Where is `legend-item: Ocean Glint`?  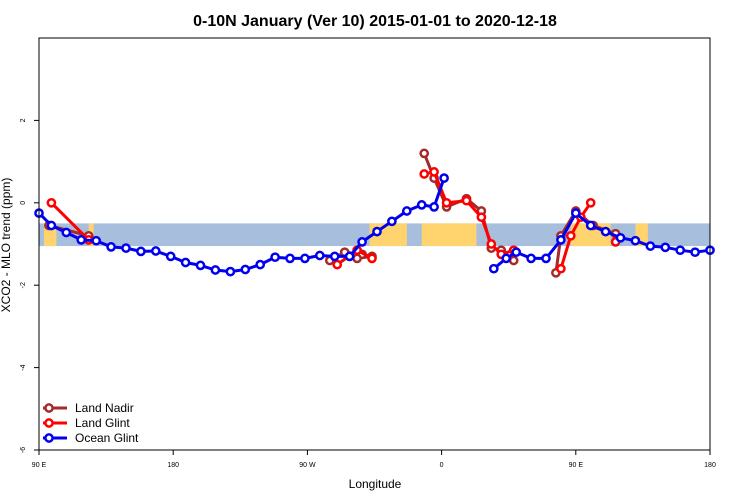
legend-item: Ocean Glint is located at coordinates (91, 438).